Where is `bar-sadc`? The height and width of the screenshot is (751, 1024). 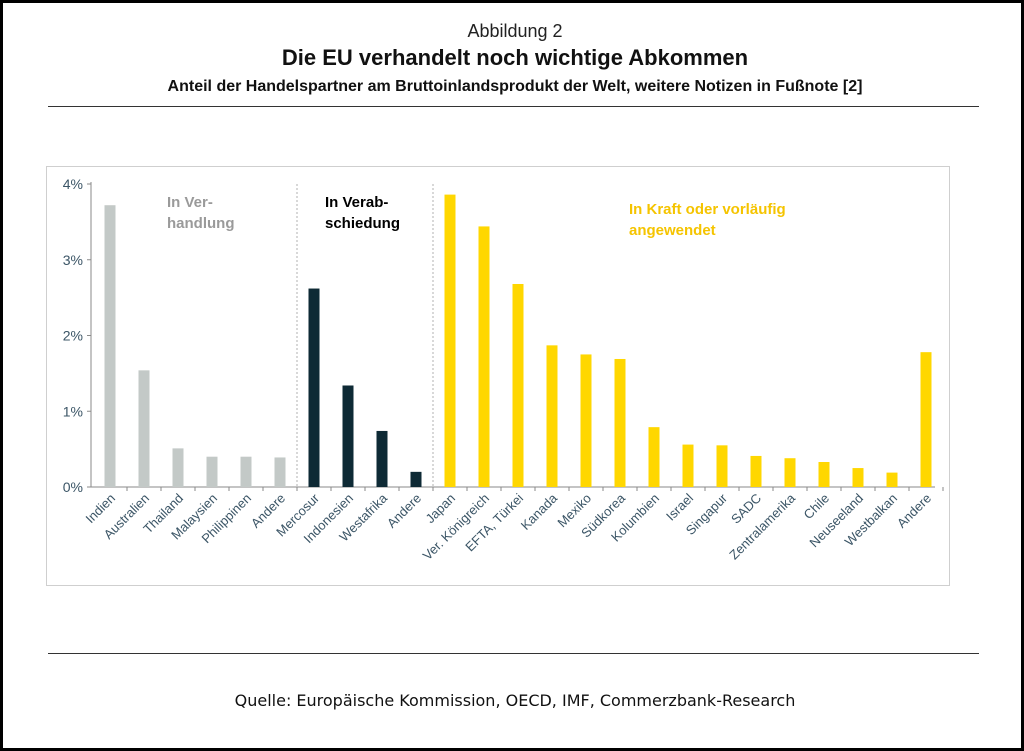
bar-sadc is located at coordinates (756, 471).